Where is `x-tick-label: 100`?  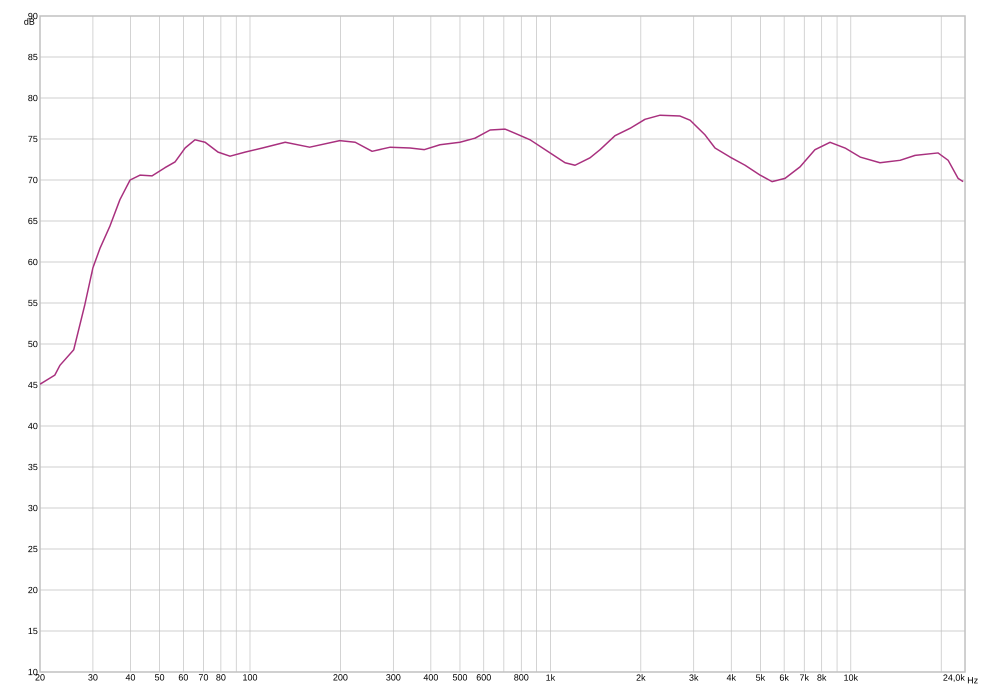 x-tick-label: 100 is located at coordinates (250, 677).